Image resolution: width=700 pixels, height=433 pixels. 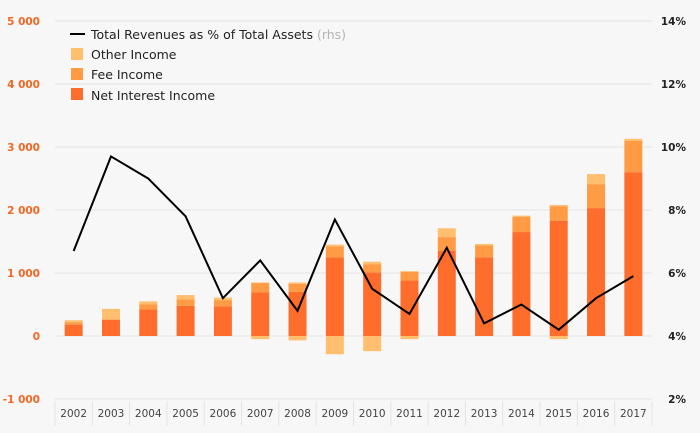 What do you see at coordinates (134, 54) in the screenshot?
I see `legend-other-label: Other Income` at bounding box center [134, 54].